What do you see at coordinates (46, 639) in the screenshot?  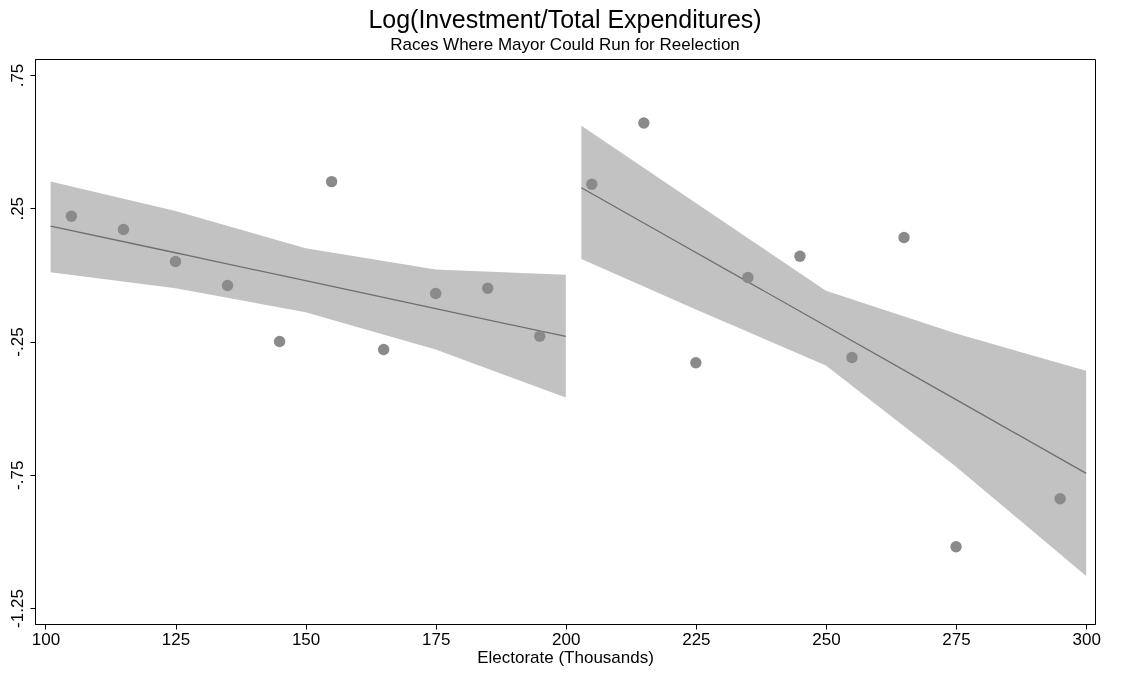 I see `x-tick-label: 100` at bounding box center [46, 639].